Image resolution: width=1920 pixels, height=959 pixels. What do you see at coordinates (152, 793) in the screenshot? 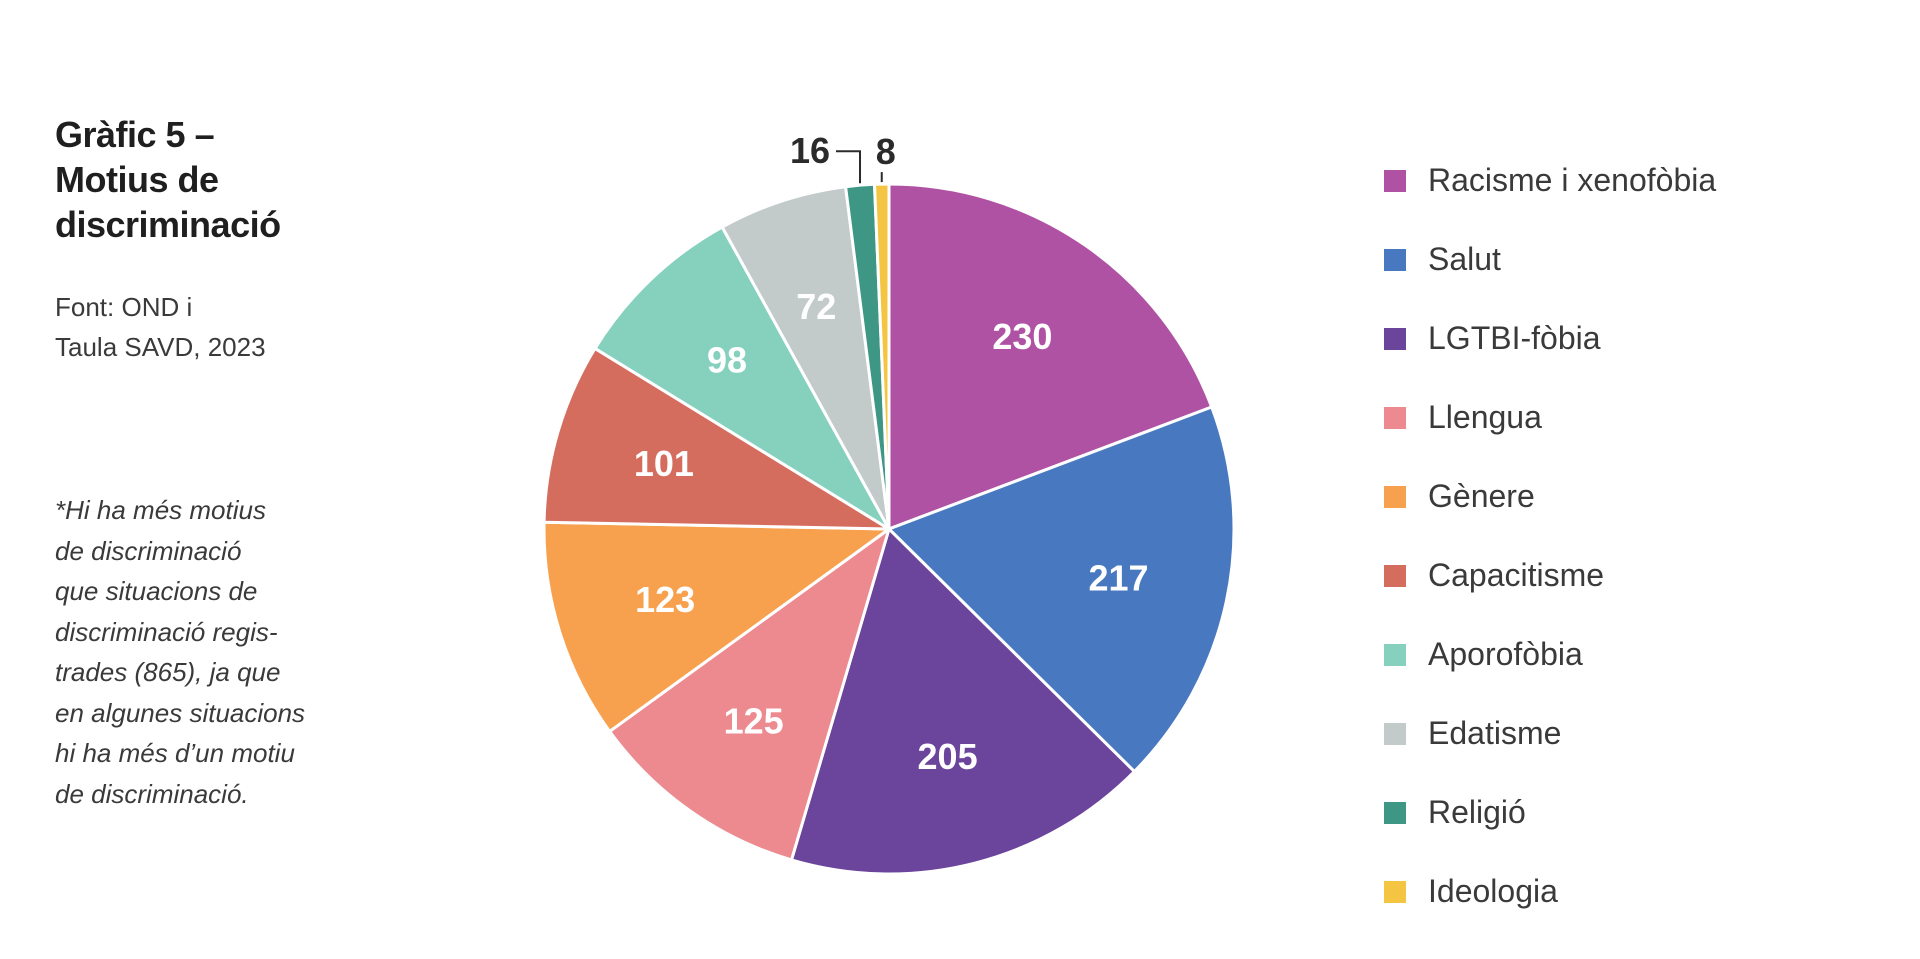
I see `note-line: de discriminació.` at bounding box center [152, 793].